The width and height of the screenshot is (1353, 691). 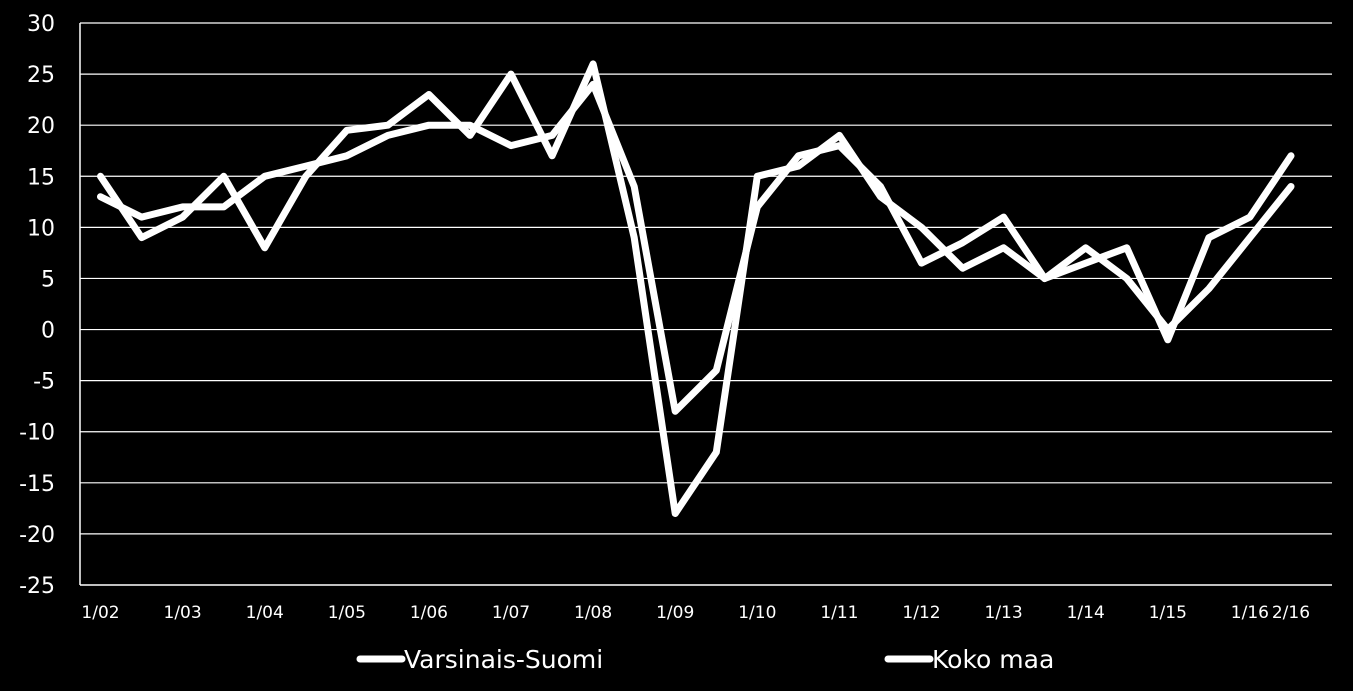 I want to click on y-tick-label: -25, so click(x=37, y=586).